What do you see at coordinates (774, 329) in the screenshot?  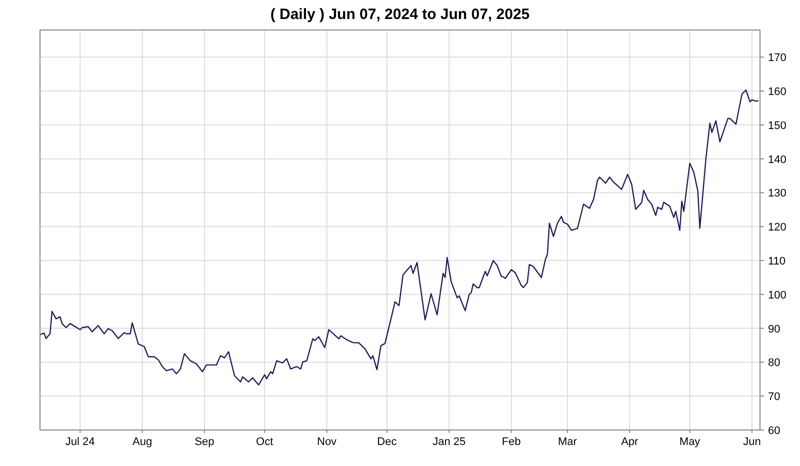 I see `y-tick-label: 90` at bounding box center [774, 329].